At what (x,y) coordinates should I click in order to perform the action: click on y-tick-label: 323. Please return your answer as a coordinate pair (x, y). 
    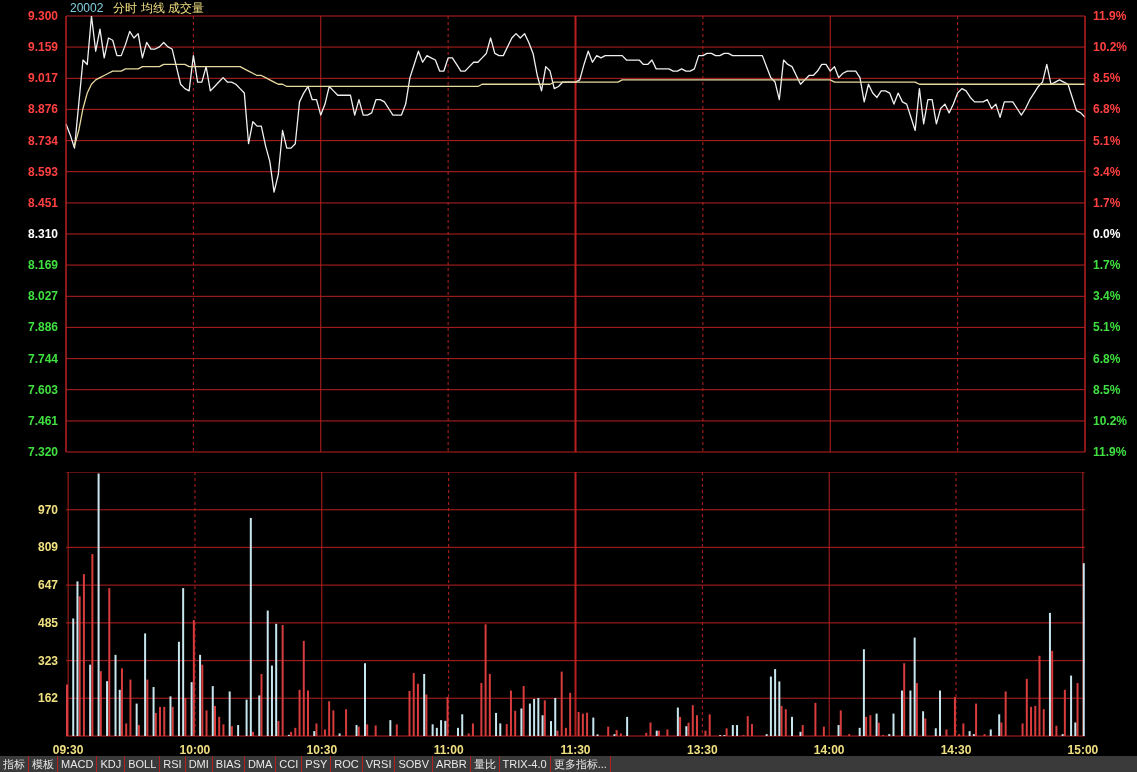
    Looking at the image, I should click on (48, 660).